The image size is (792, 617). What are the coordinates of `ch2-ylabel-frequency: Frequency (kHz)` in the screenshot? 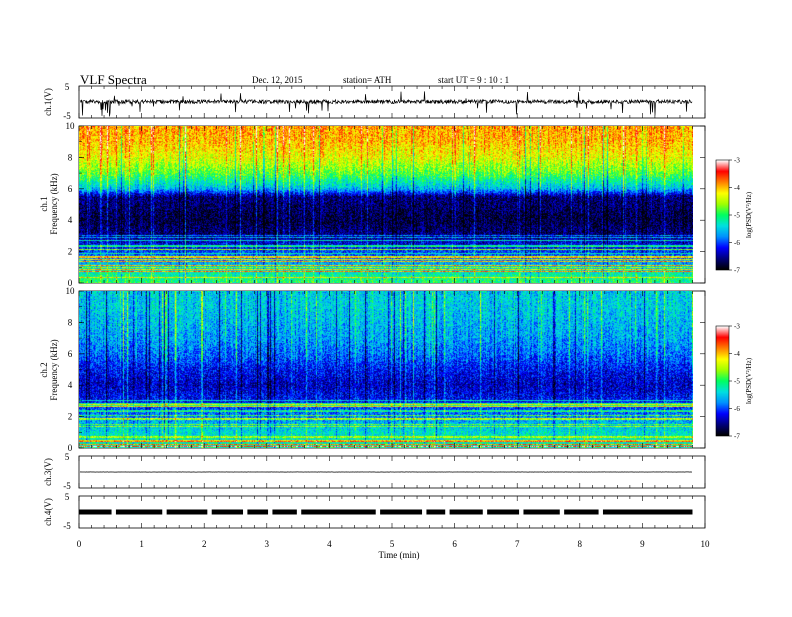 It's located at (54, 369).